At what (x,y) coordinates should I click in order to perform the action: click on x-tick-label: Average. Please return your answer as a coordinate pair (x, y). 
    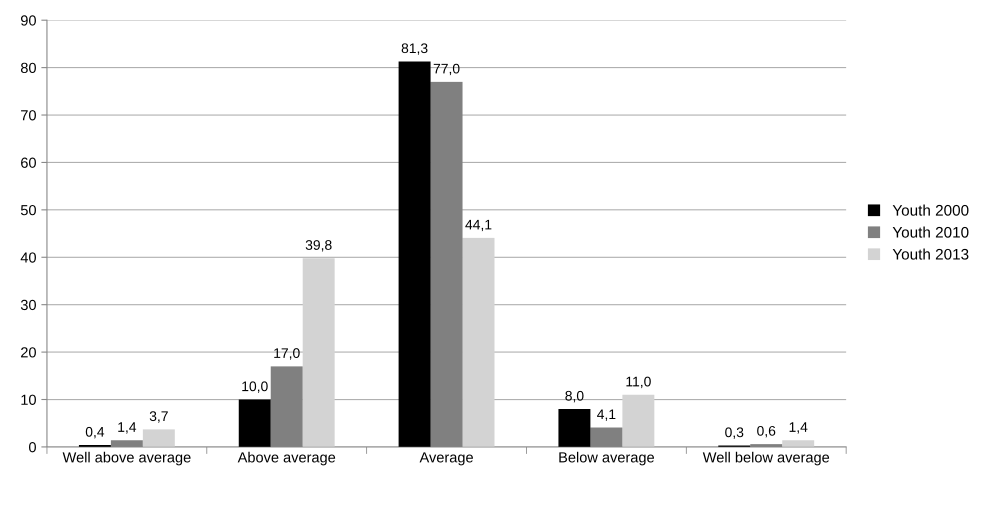
    Looking at the image, I should click on (446, 459).